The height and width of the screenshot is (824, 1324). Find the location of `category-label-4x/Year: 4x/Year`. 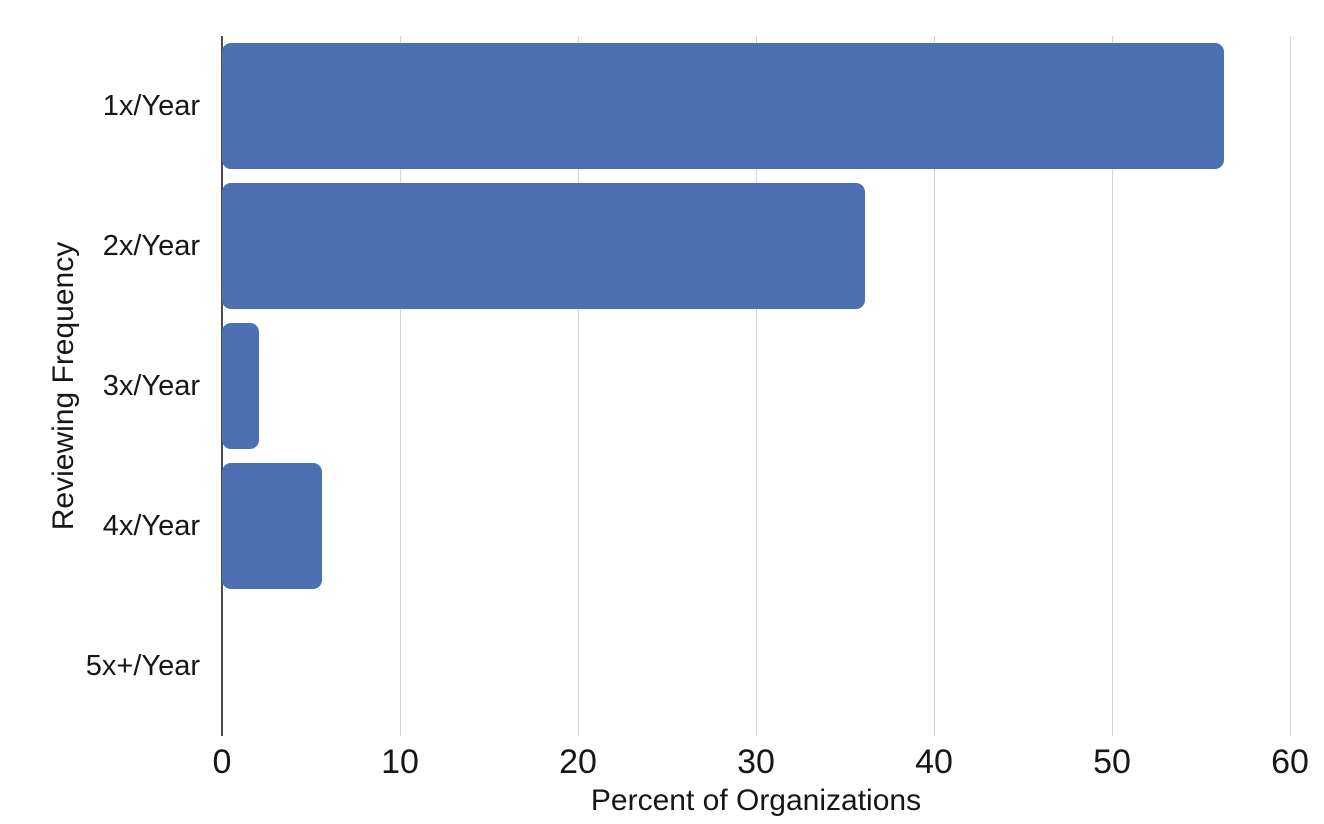

category-label-4x/Year: 4x/Year is located at coordinates (151, 526).